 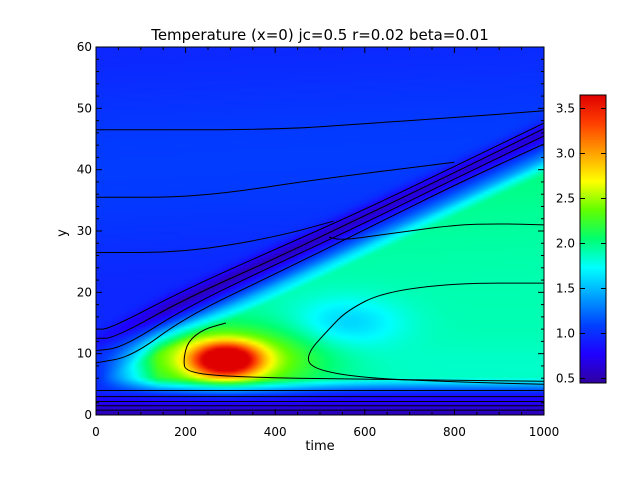 I want to click on y-axis-label: y, so click(x=62, y=233).